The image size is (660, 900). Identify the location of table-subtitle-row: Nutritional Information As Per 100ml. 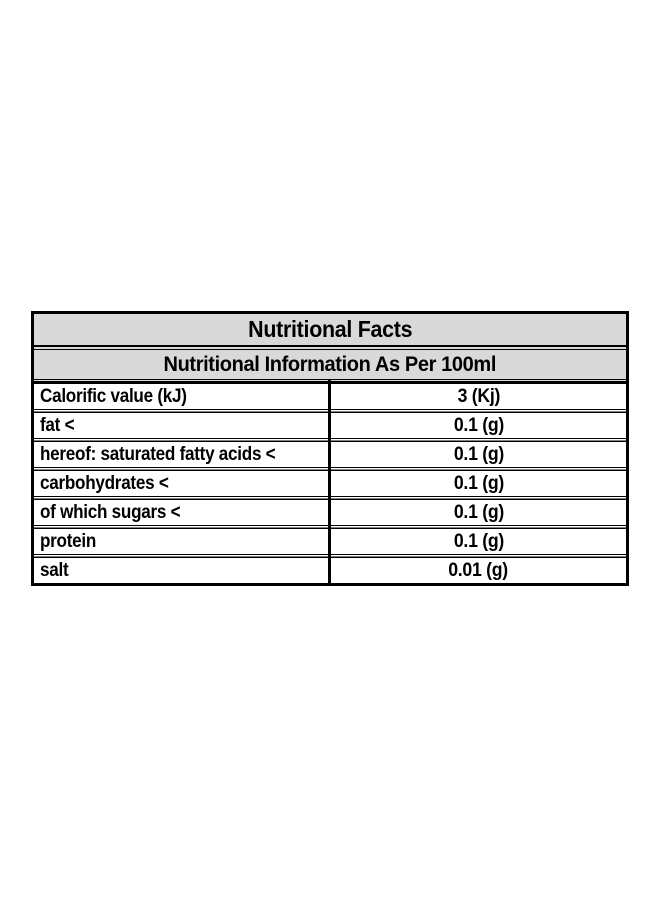
(330, 364).